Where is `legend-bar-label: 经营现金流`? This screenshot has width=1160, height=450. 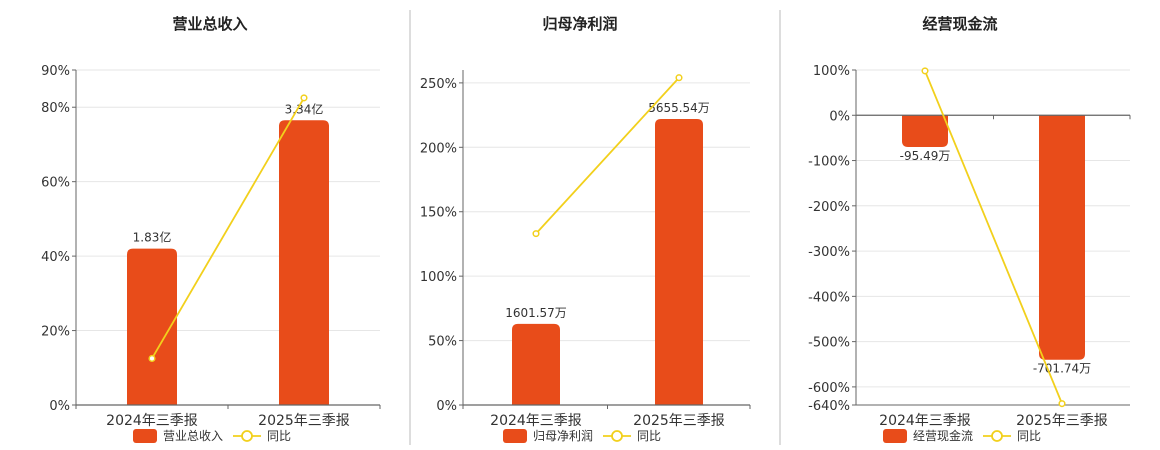 legend-bar-label: 经营现金流 is located at coordinates (943, 435).